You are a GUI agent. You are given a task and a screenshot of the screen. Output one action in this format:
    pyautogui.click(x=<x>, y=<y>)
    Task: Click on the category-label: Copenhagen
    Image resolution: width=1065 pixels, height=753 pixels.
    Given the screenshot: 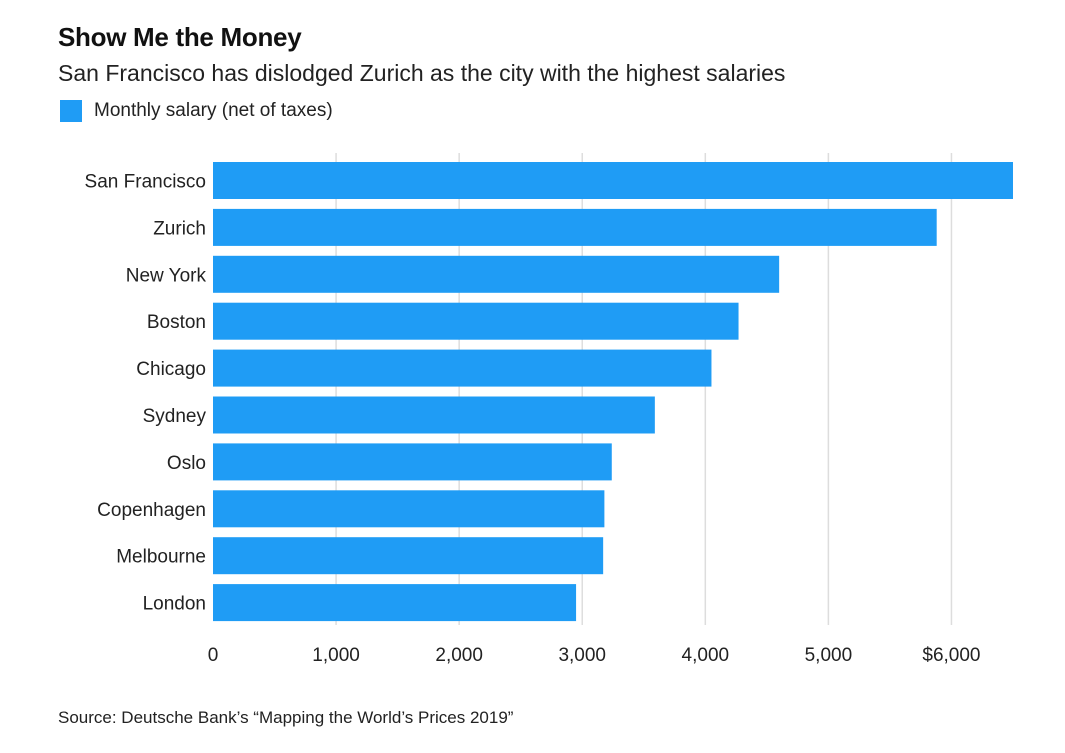 What is the action you would take?
    pyautogui.click(x=151, y=510)
    